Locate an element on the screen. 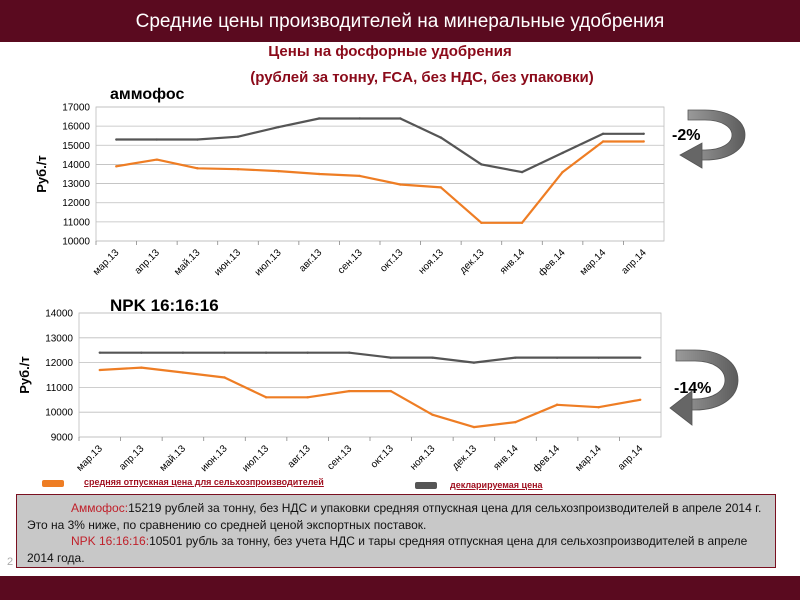 This screenshot has width=800, height=600. chart-npk-title: NPK 16:16:16 is located at coordinates (164, 305).